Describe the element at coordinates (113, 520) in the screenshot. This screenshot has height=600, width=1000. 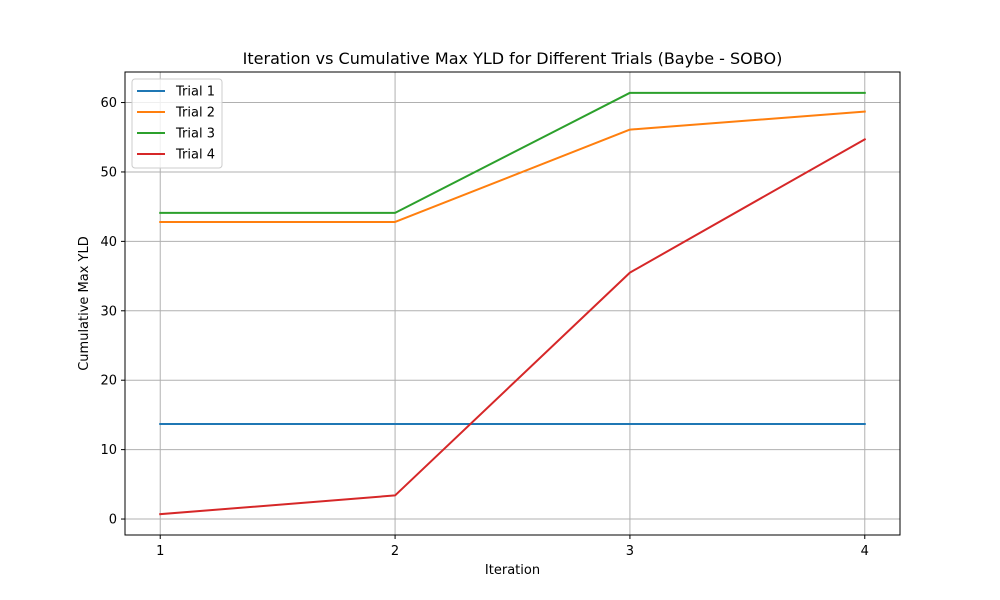
I see `y-tick-label: 0` at that location.